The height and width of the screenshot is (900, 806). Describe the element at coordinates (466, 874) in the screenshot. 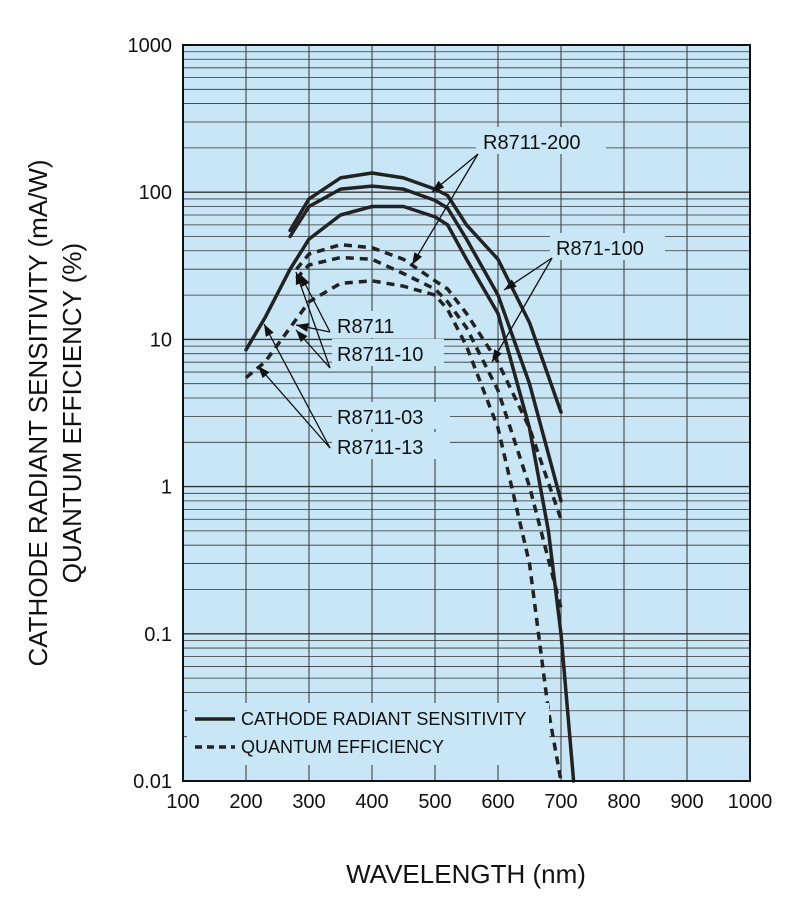

I see `x-axis-title: WAVELENGTH (nm)` at that location.